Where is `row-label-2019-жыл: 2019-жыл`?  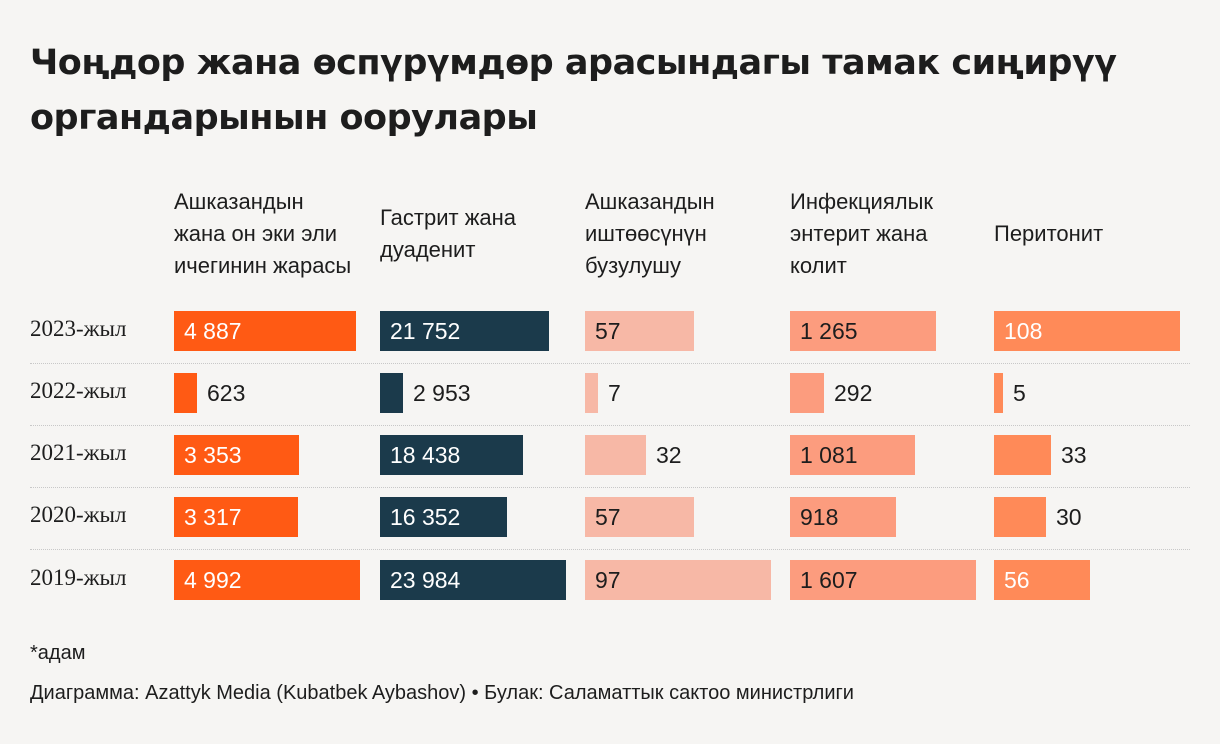
row-label-2019-жыл: 2019-жыл is located at coordinates (78, 577).